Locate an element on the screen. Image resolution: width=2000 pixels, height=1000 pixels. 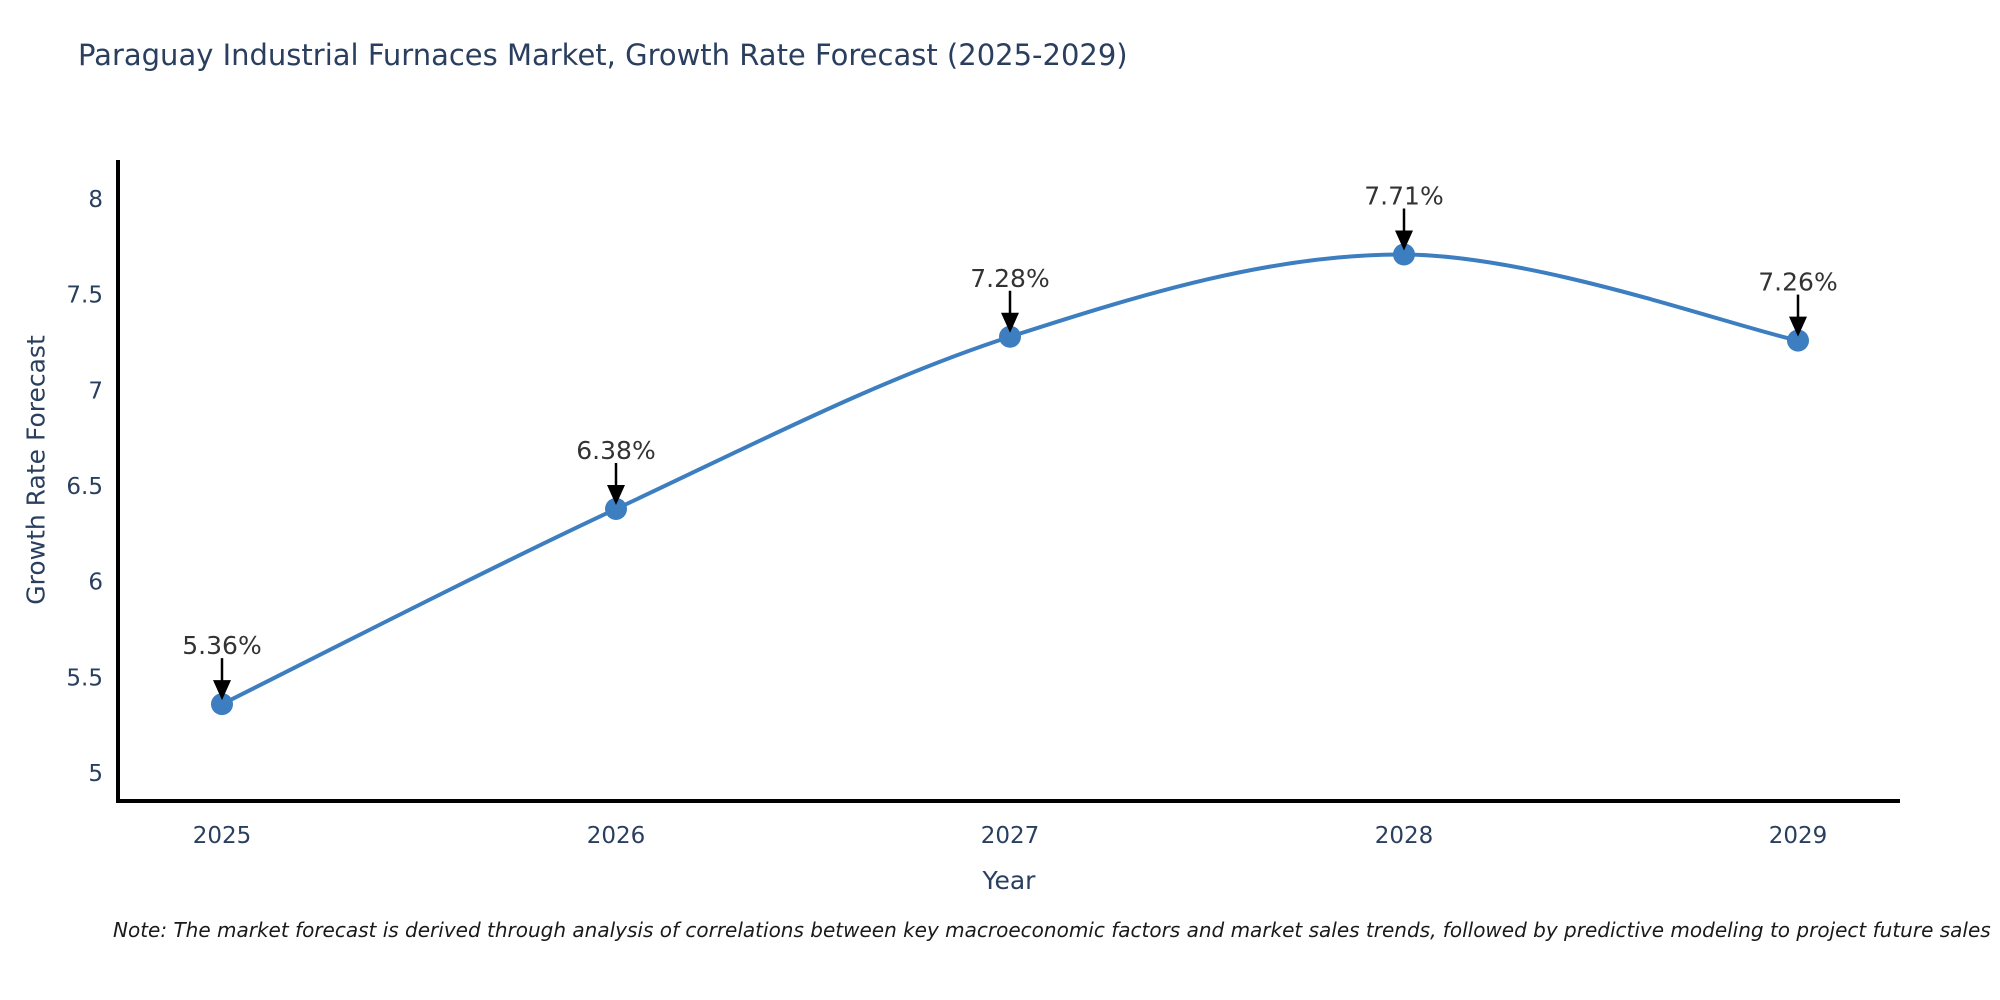
x-axis-title: Year is located at coordinates (1009, 880).